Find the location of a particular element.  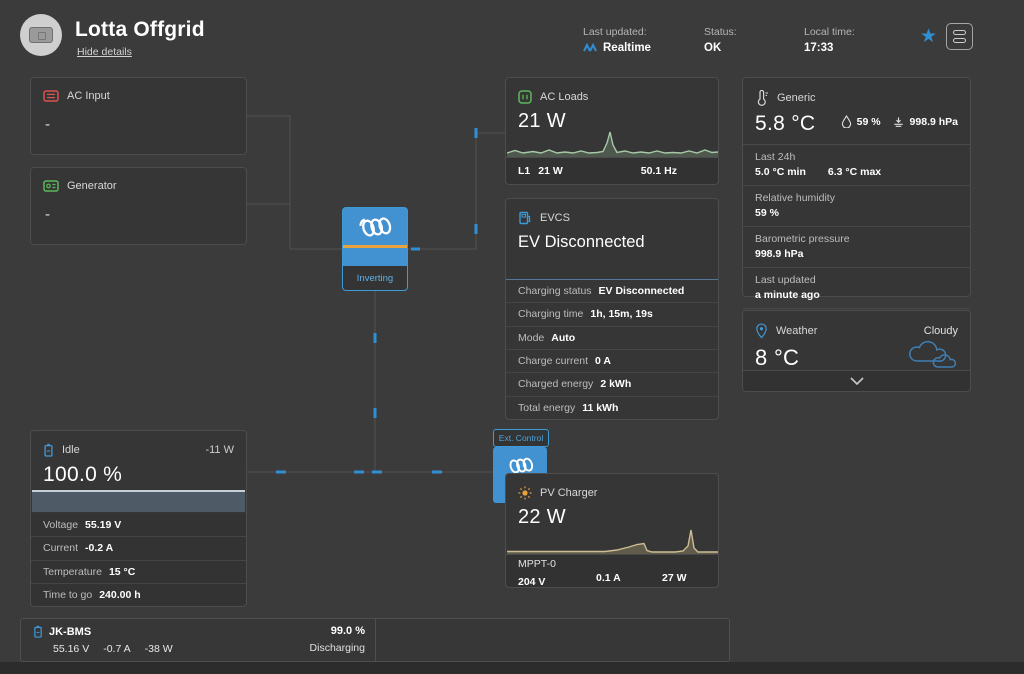

generator-value: - is located at coordinates (47, 214).